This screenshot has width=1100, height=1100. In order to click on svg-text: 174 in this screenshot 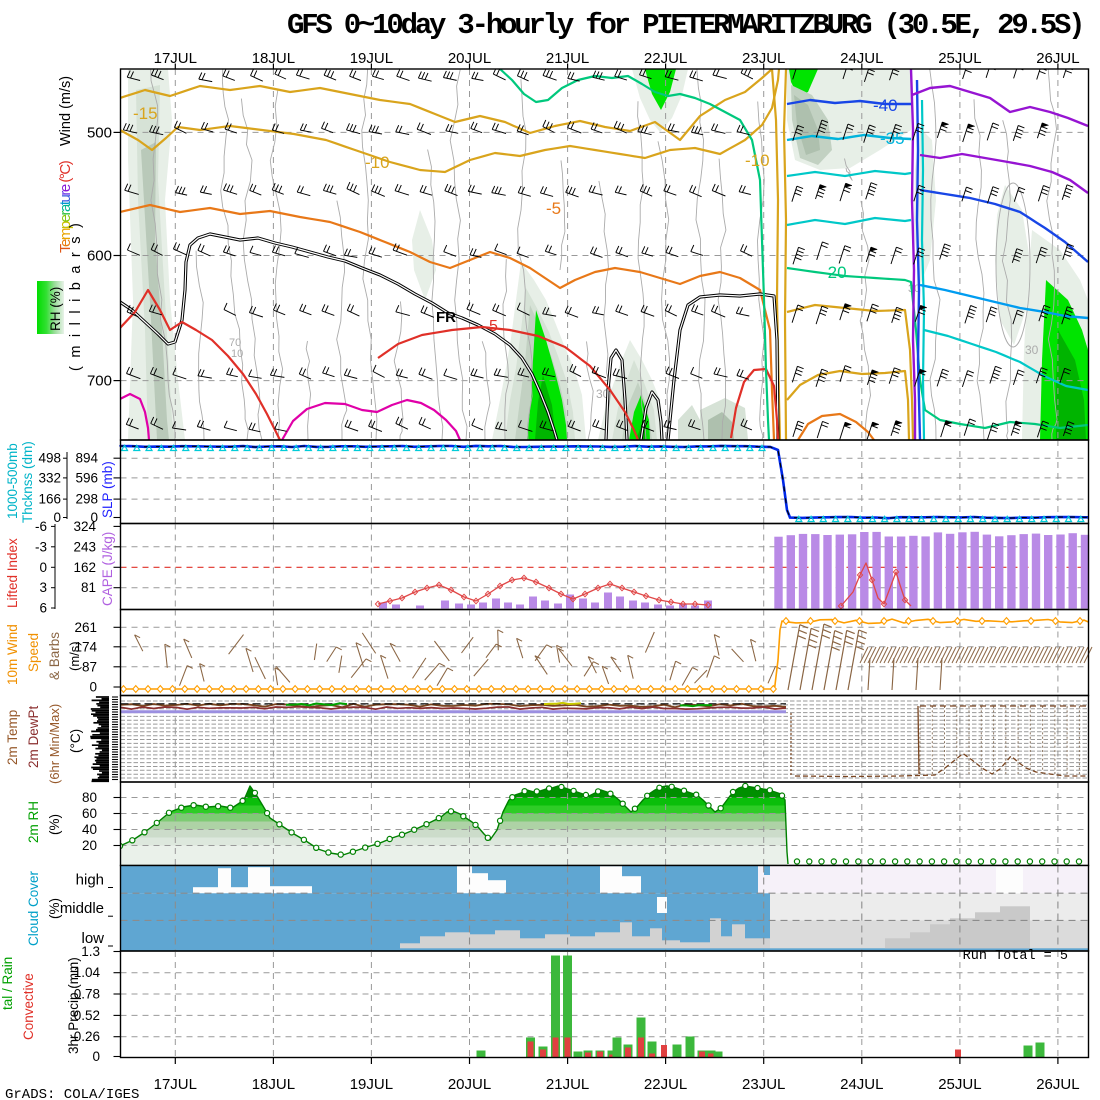, I will do `click(85, 646)`.